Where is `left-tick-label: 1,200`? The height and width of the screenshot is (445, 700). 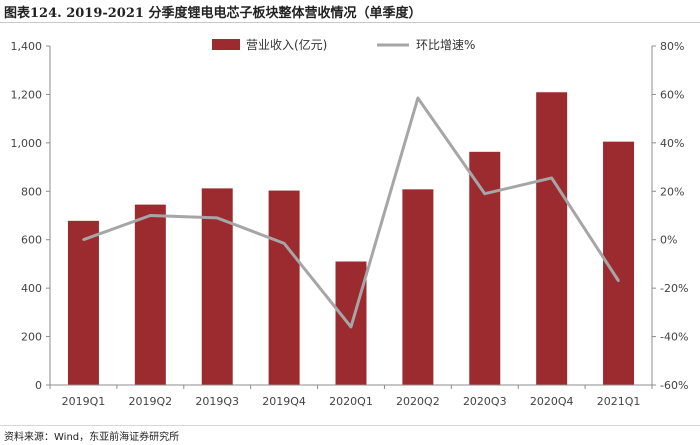
left-tick-label: 1,200 is located at coordinates (27, 94).